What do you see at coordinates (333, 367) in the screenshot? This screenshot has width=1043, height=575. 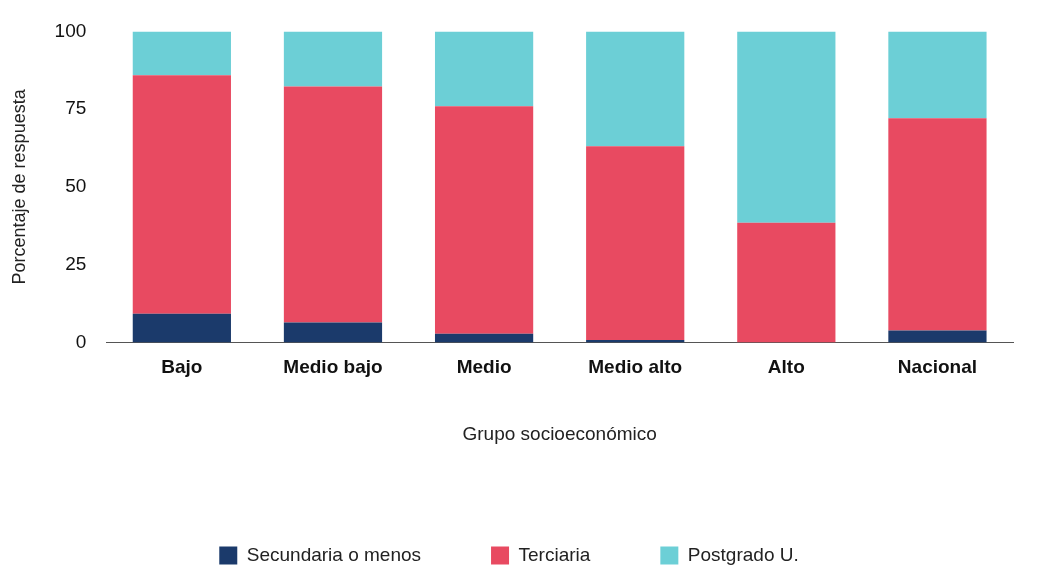 I see `x-tick-label: Medio bajo` at bounding box center [333, 367].